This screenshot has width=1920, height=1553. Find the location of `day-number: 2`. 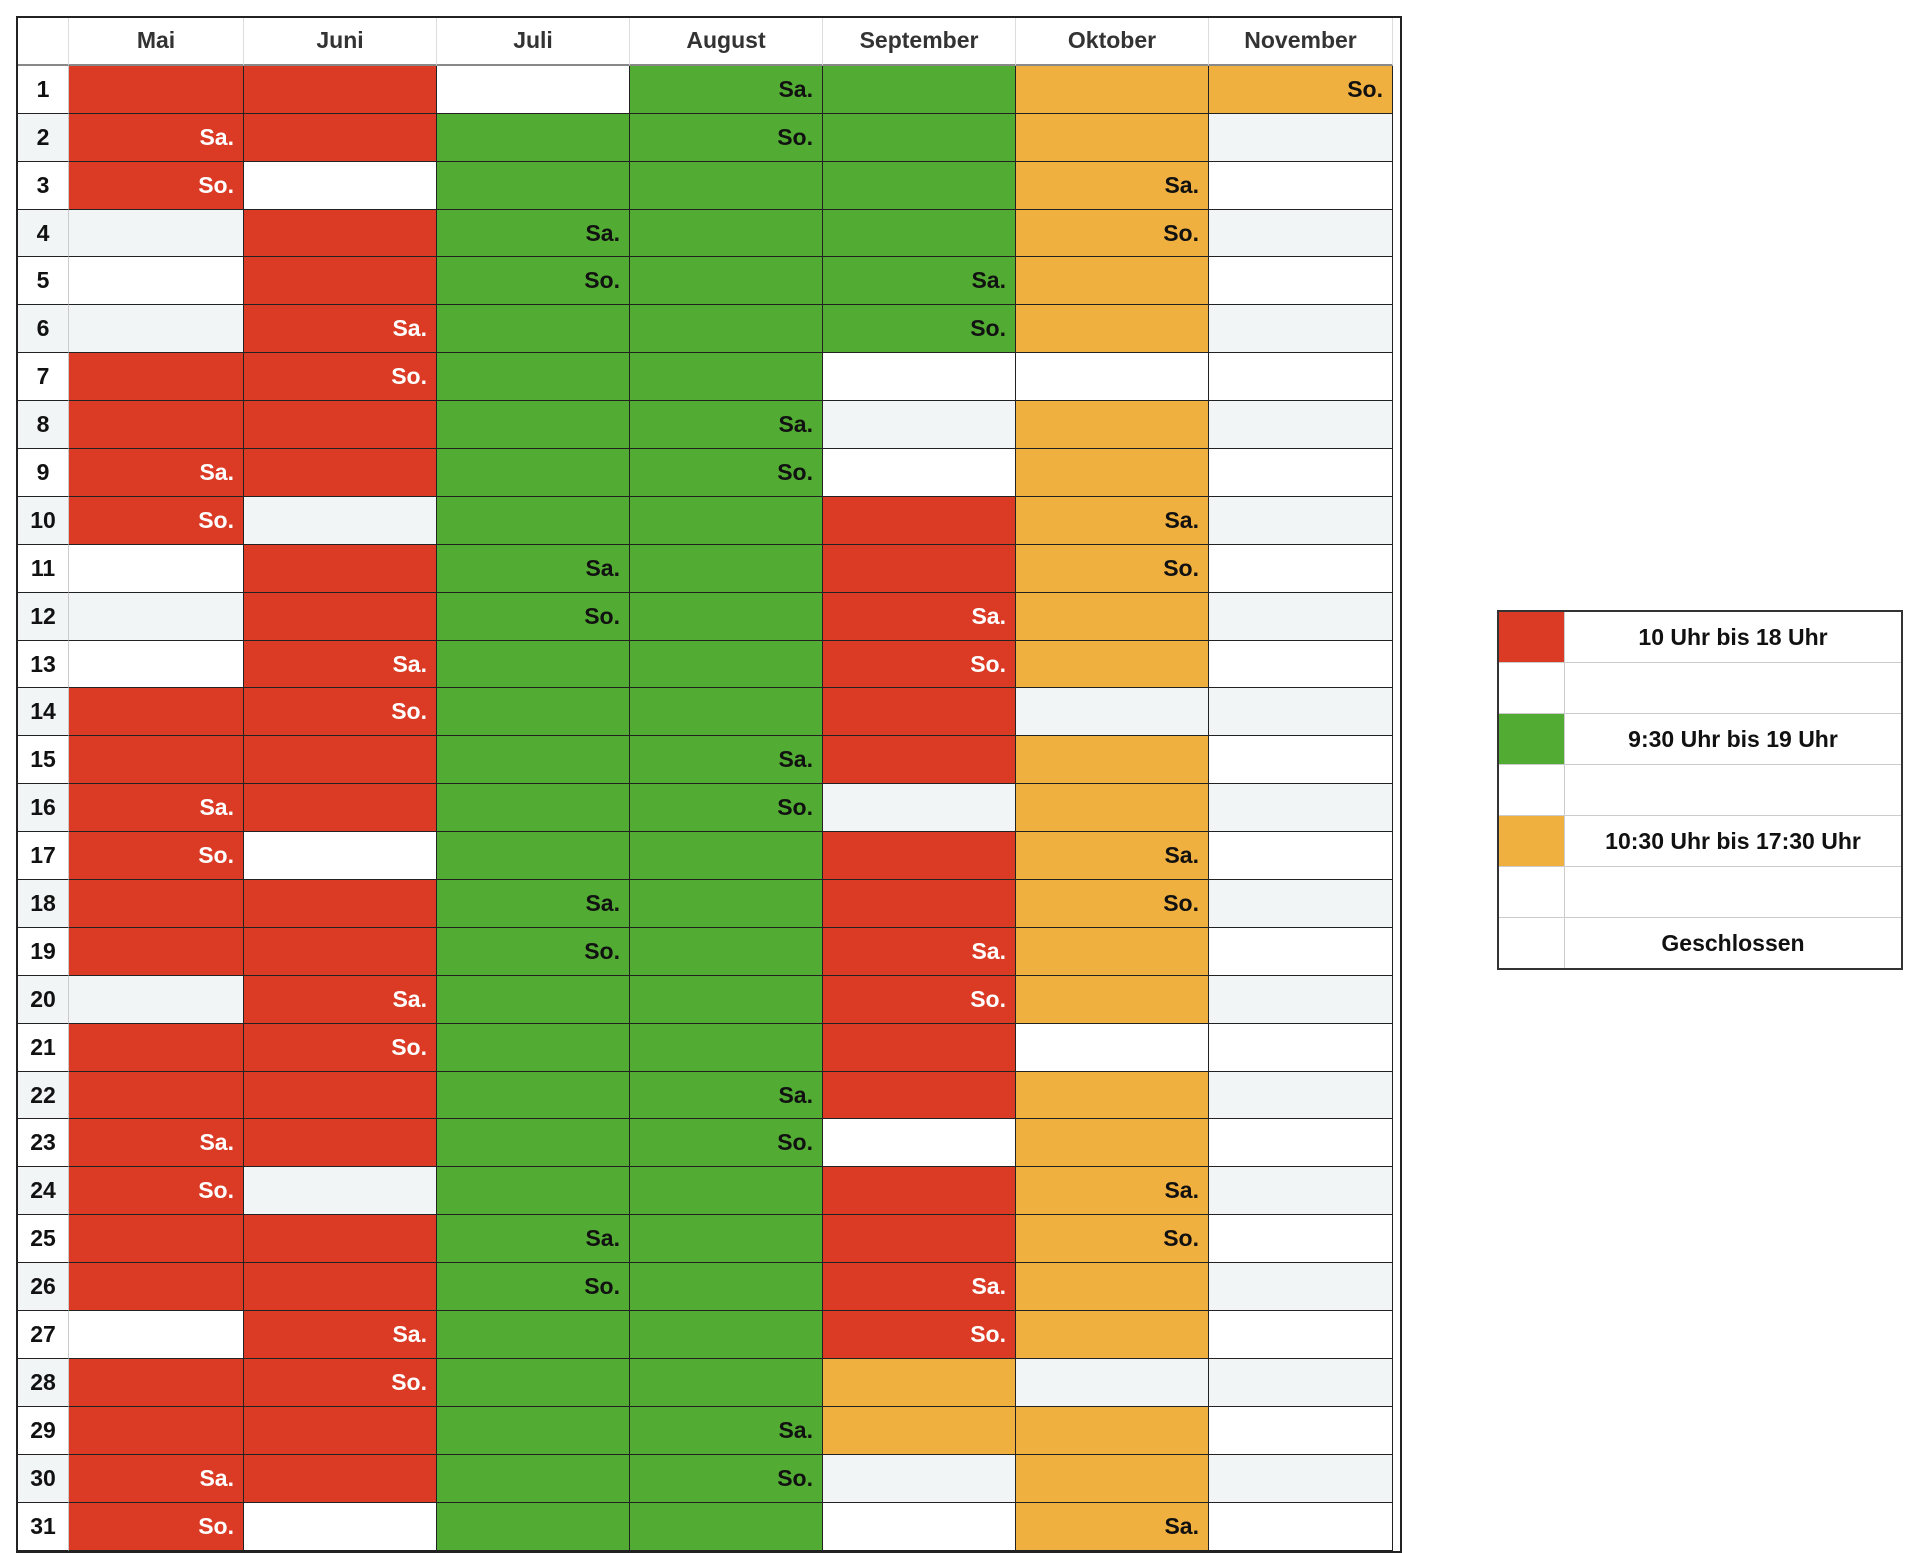

day-number: 2 is located at coordinates (43, 137).